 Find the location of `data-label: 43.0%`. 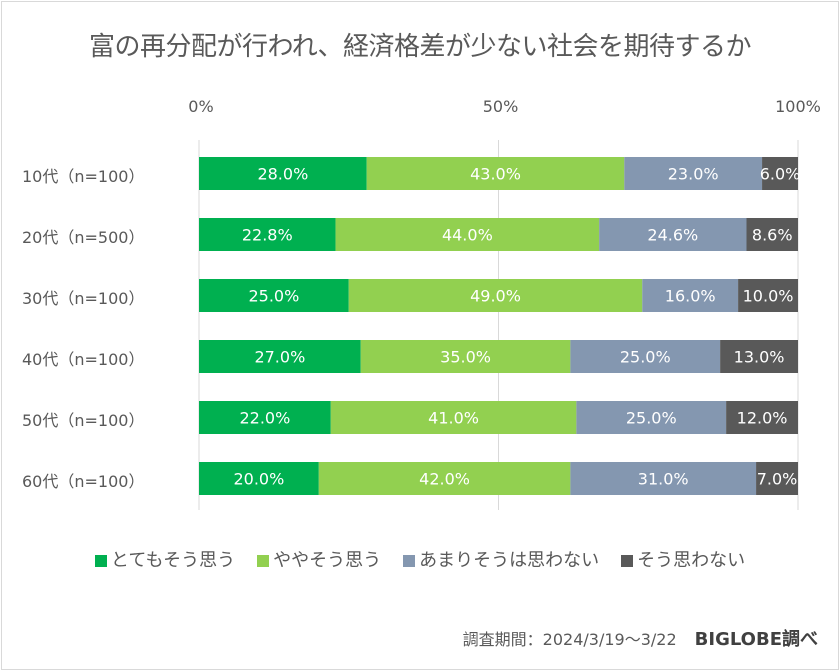

data-label: 43.0% is located at coordinates (495, 174).